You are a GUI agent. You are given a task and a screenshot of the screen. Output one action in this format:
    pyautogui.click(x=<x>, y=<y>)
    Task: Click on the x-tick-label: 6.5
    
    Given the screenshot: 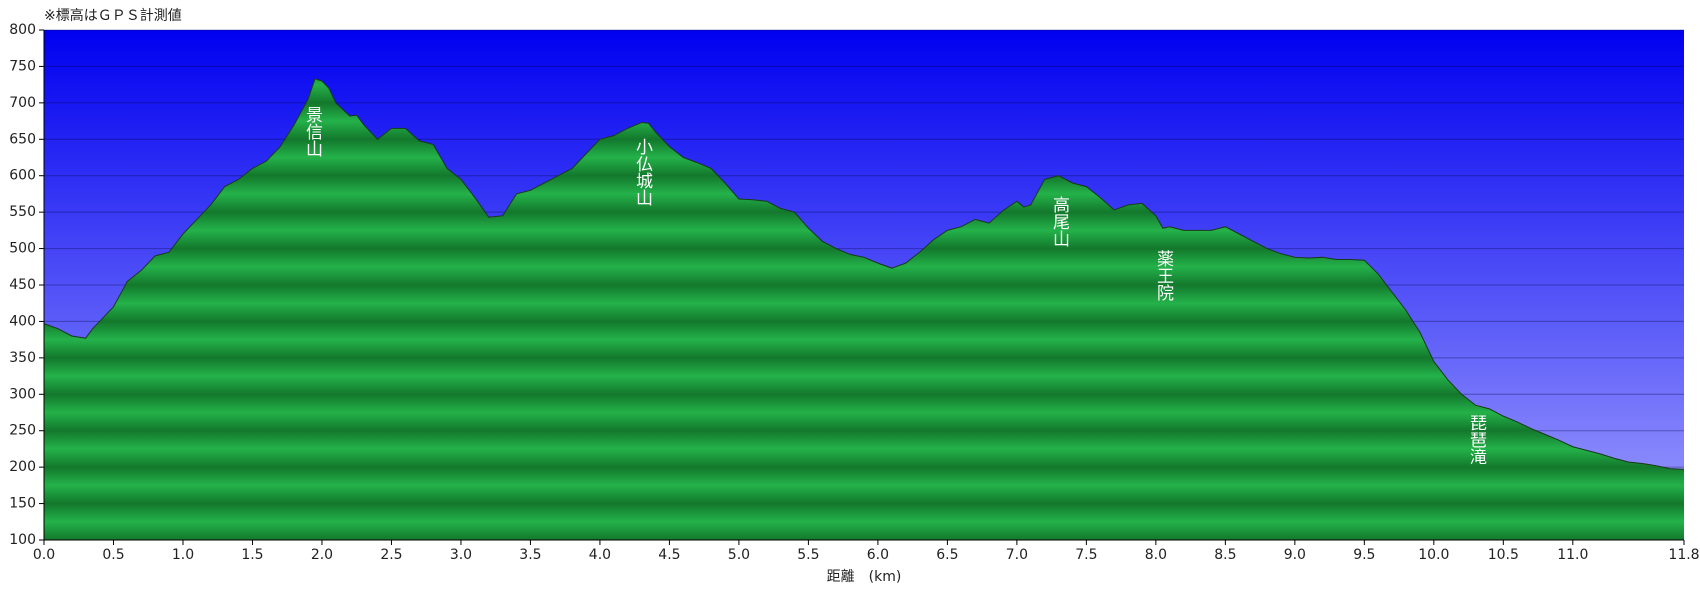 What is the action you would take?
    pyautogui.click(x=947, y=555)
    